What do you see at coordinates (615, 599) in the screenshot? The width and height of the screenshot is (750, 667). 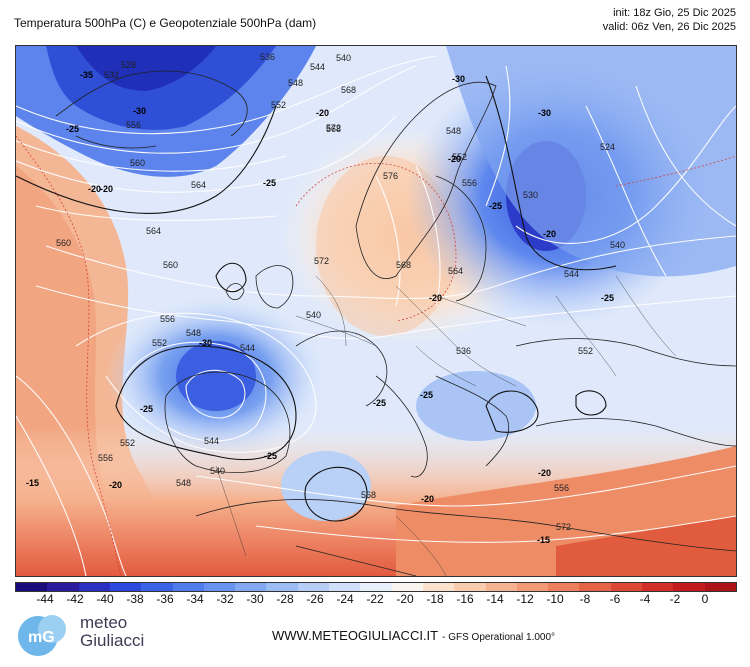 I see `colorbar-tick: -6` at bounding box center [615, 599].